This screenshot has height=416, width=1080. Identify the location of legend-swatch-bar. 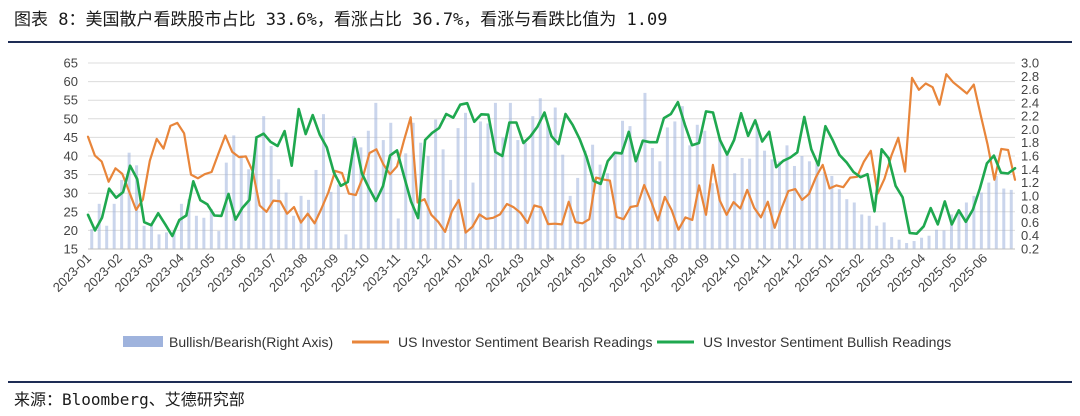
(143, 341).